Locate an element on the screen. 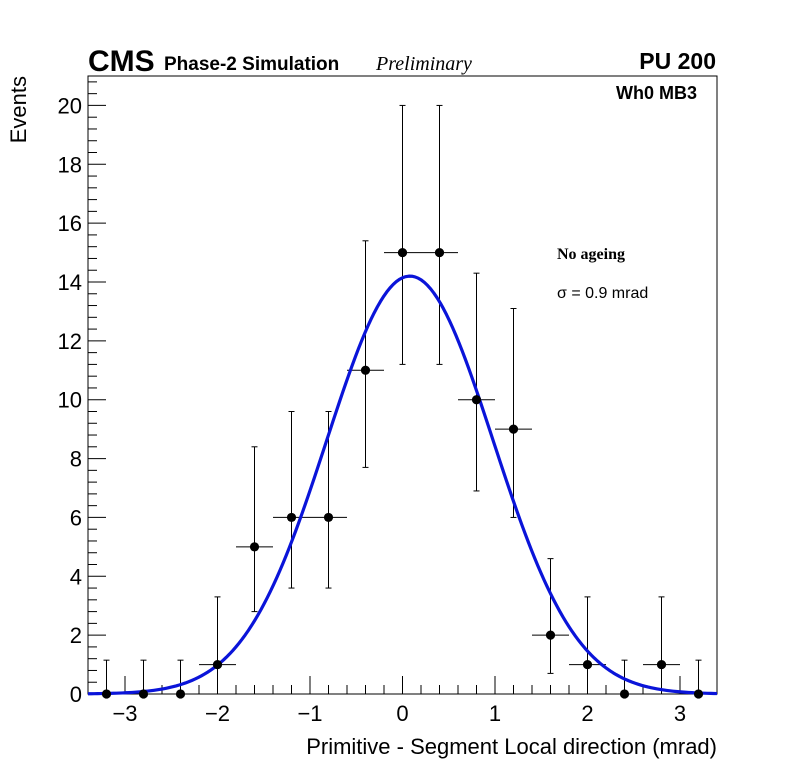 The height and width of the screenshot is (772, 796). y-tick-label: 10 is located at coordinates (70, 400).